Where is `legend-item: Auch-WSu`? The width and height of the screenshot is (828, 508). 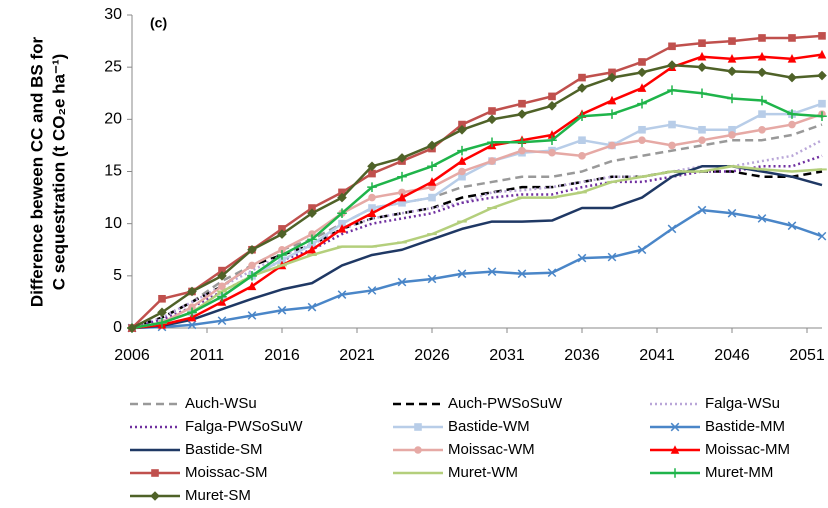 legend-item: Auch-WSu is located at coordinates (193, 403).